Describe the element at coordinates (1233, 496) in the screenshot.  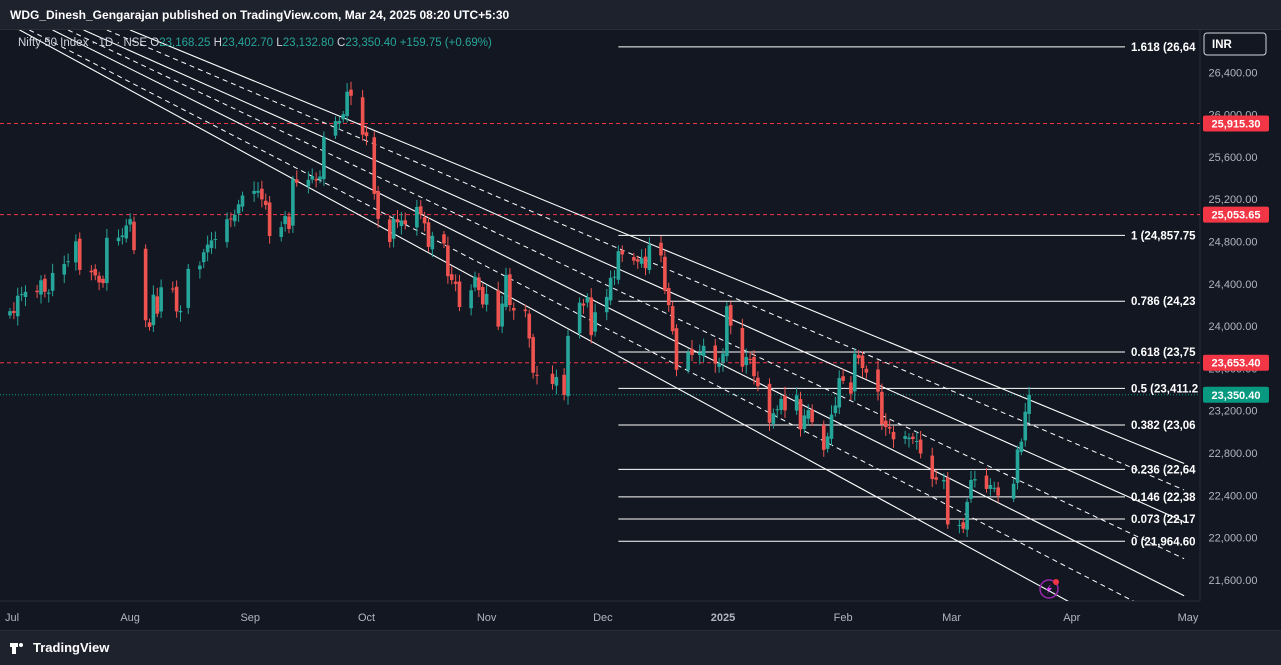
I see `y-tick-label: 22,400.00` at that location.